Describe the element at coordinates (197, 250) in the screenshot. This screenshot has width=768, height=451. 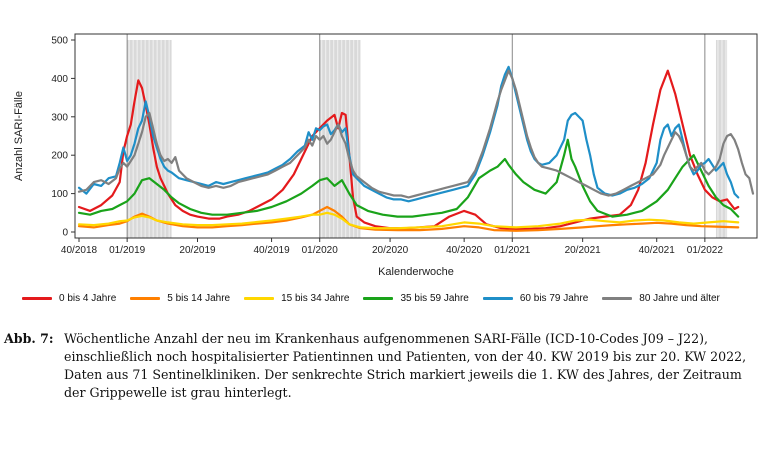
I see `x-tick-label: 20/2019` at that location.